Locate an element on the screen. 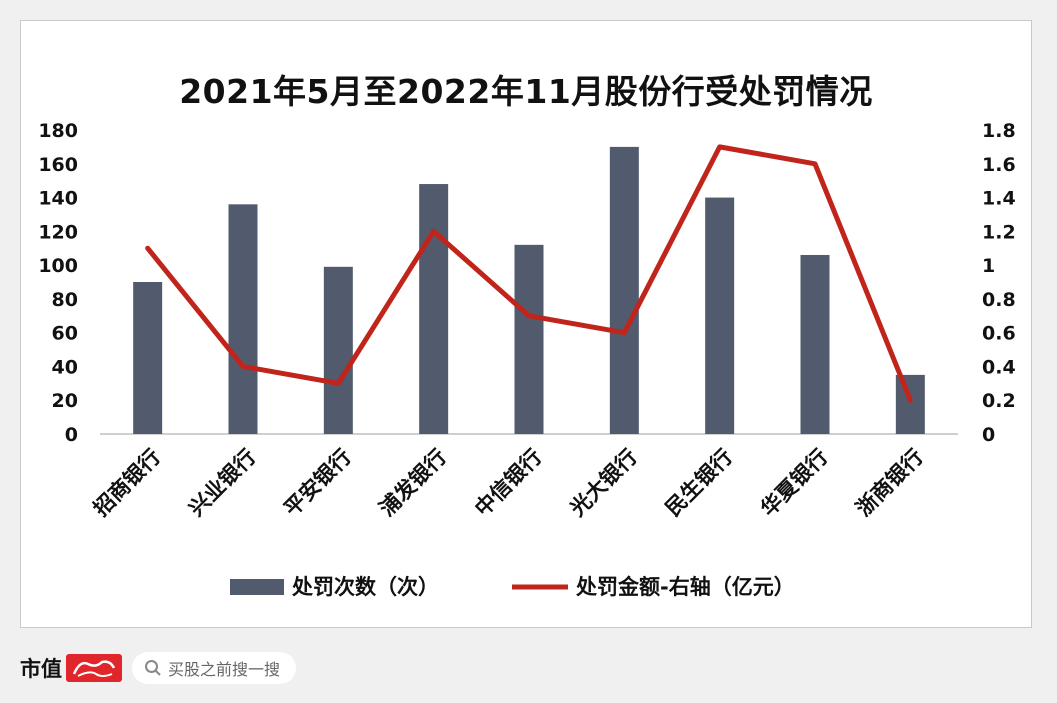 The image size is (1057, 703). search-box: 买股之前搜一搜 is located at coordinates (214, 668).